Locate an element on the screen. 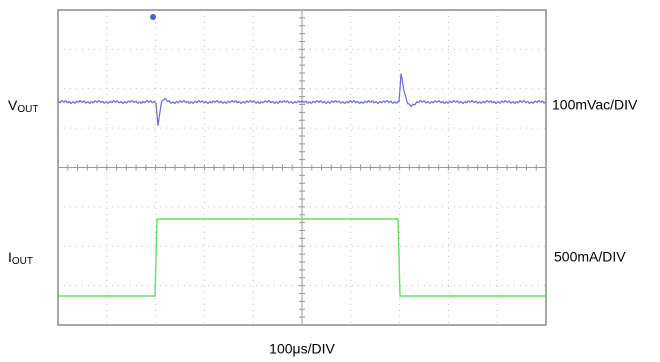 This screenshot has width=660, height=362. time-scale: 100μs/DIV is located at coordinates (302, 349).